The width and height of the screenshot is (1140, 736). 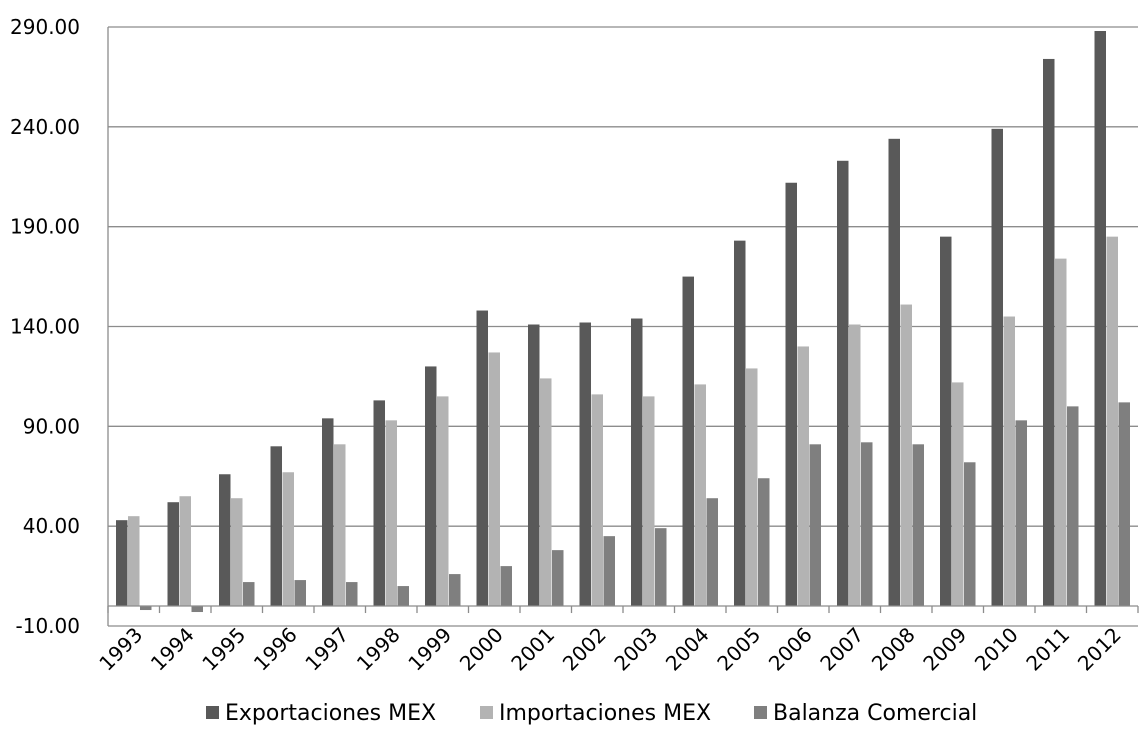 I want to click on y-tick-label: 190.00, so click(x=45, y=227).